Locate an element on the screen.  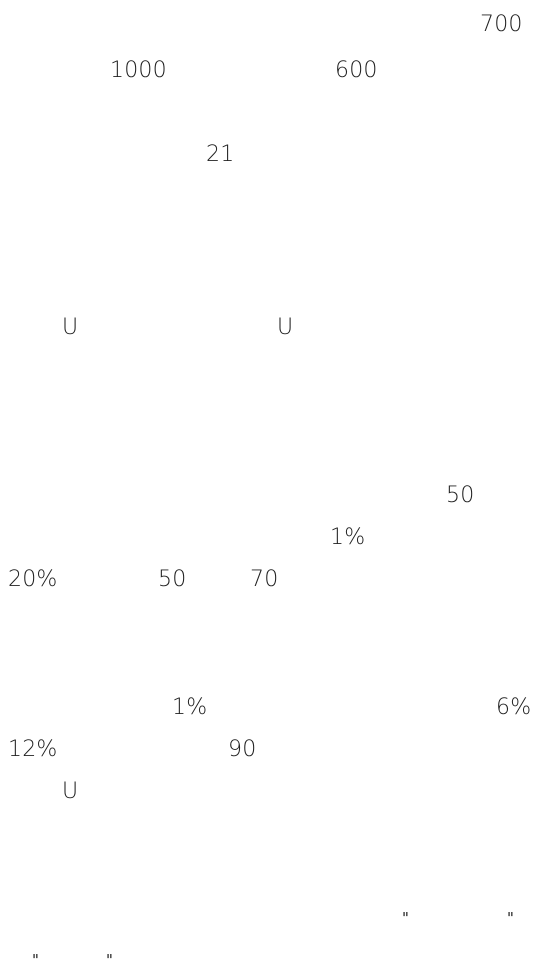
quote-mark-4: " is located at coordinates (109, 960).